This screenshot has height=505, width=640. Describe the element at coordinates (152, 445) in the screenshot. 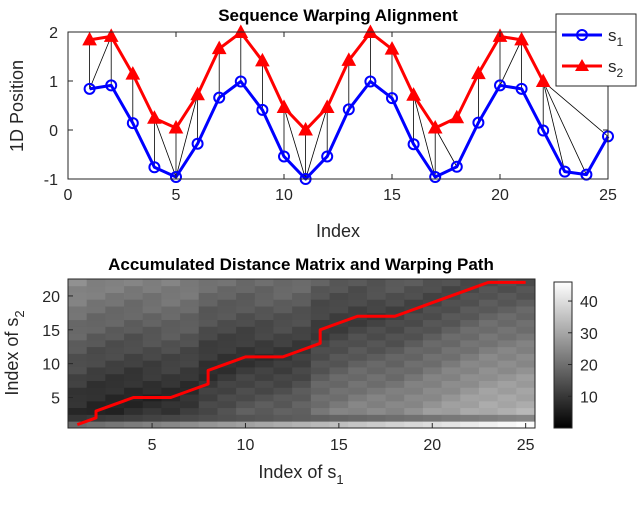

I see `x-tick-label: 5` at that location.